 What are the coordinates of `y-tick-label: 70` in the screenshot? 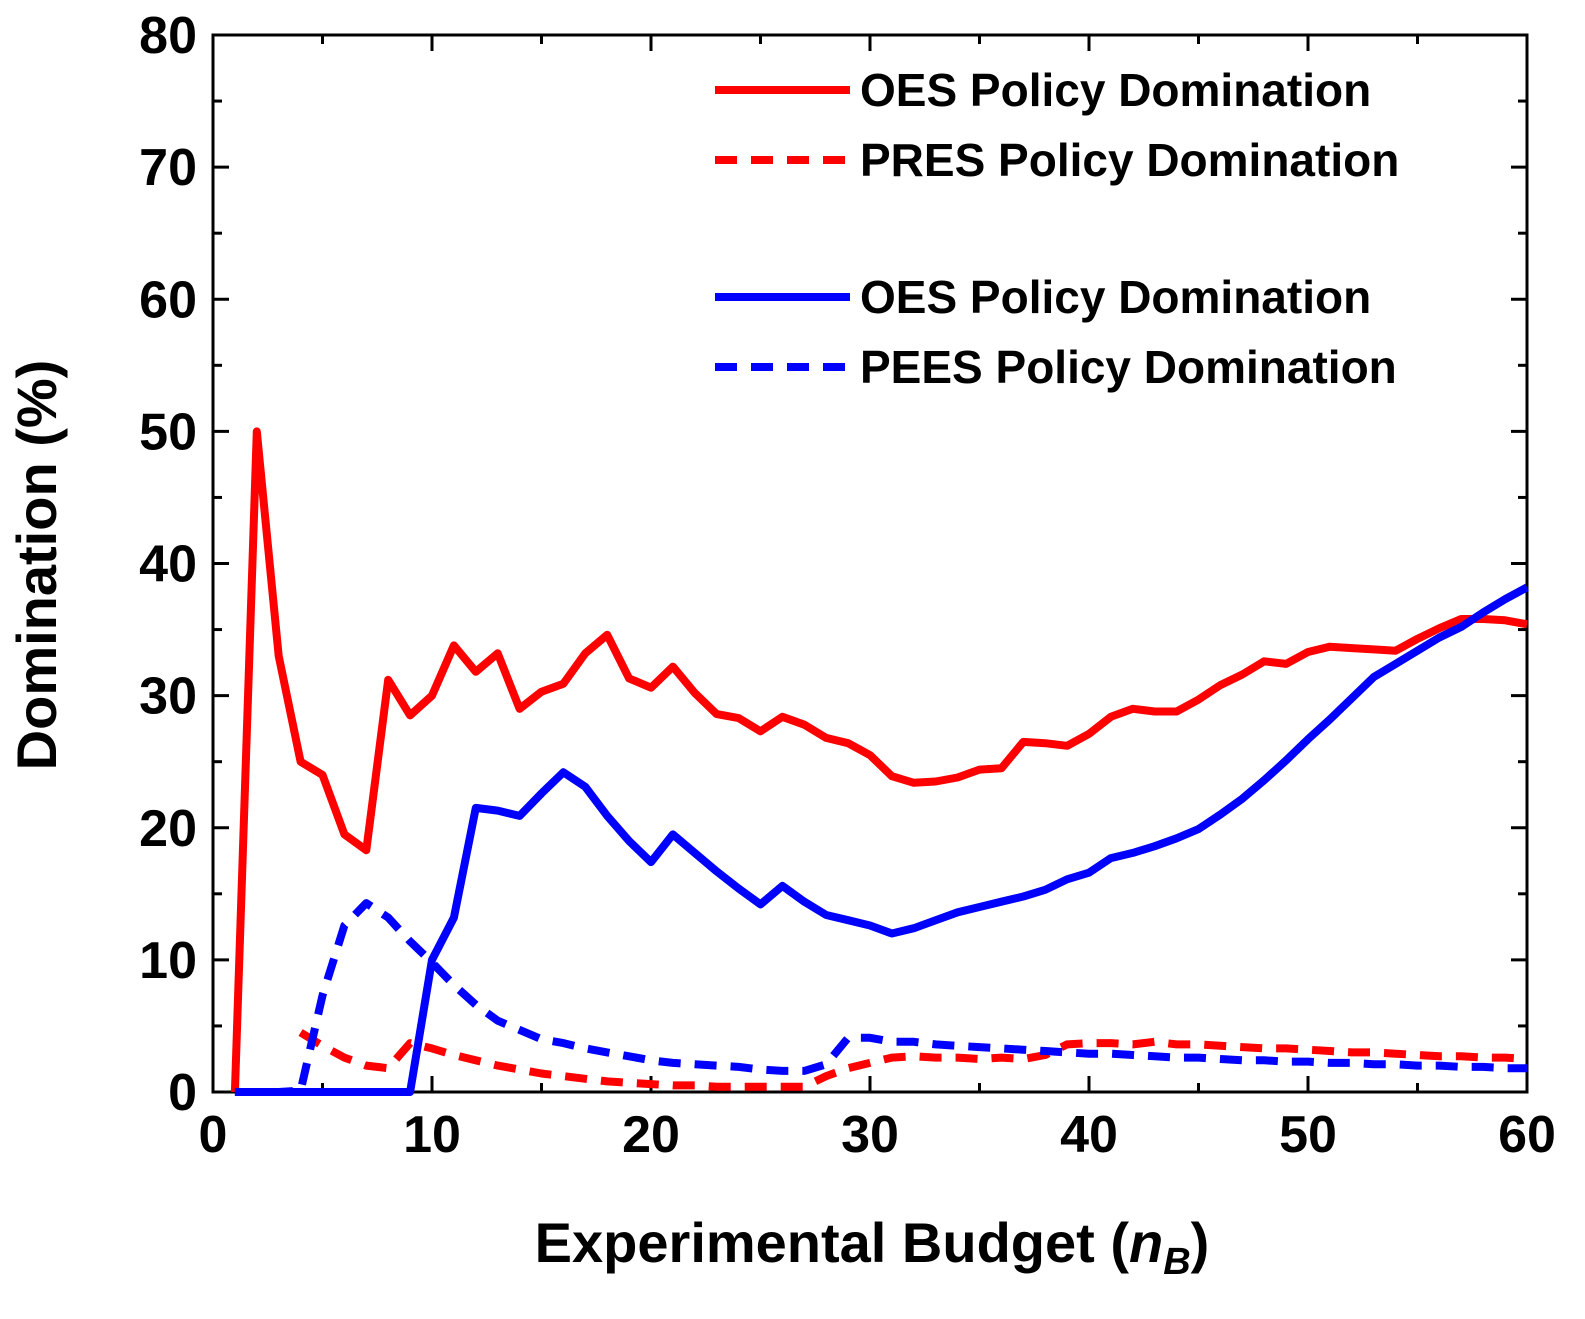 It's located at (168, 168).